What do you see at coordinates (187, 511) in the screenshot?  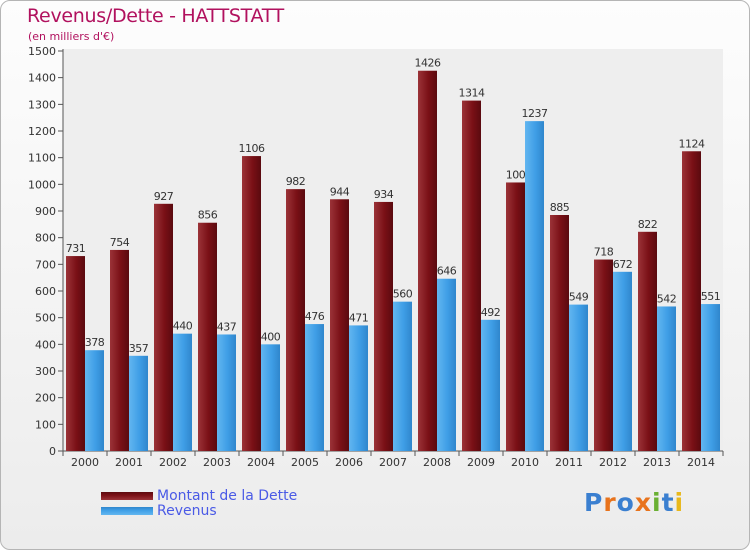 I see `legend-label-revenue: Revenus` at bounding box center [187, 511].